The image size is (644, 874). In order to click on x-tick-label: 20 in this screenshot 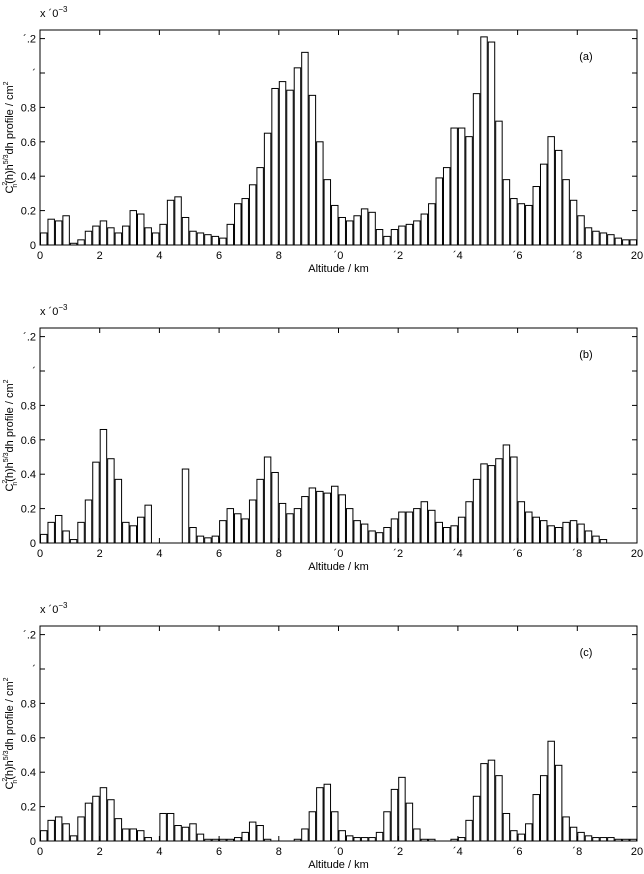, I will do `click(637, 554)`.